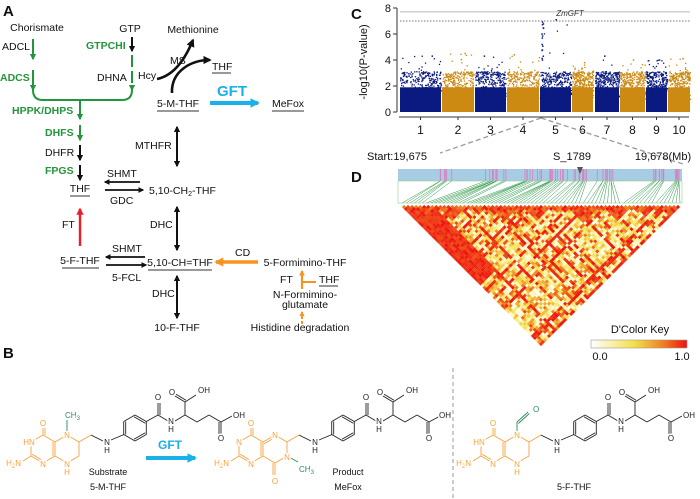 This screenshot has width=700, height=499. Describe the element at coordinates (8, 11) in the screenshot. I see `panel-label-a: A` at that location.